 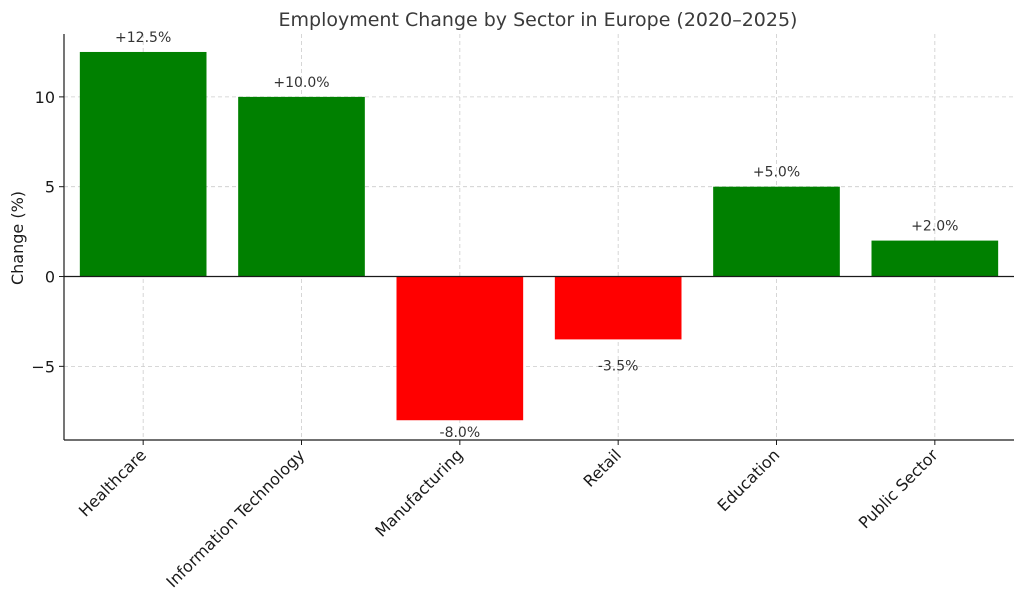 What do you see at coordinates (47, 232) in the screenshot?
I see `y-ticks: −5 0 5 10` at bounding box center [47, 232].